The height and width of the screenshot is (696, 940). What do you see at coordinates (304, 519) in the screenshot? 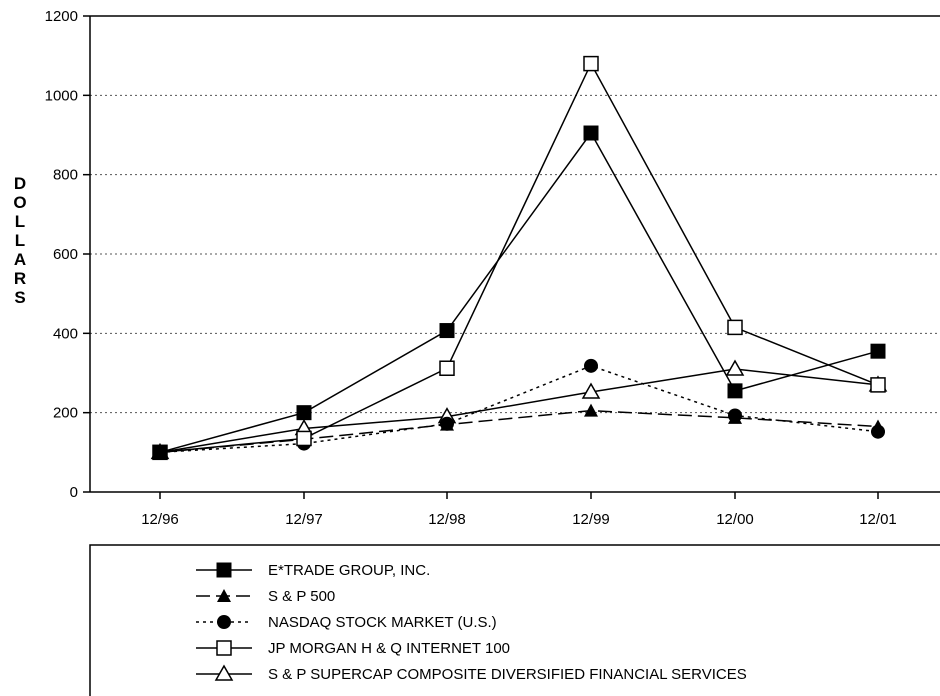
I see `x-tick-label: 12/97` at bounding box center [304, 519].